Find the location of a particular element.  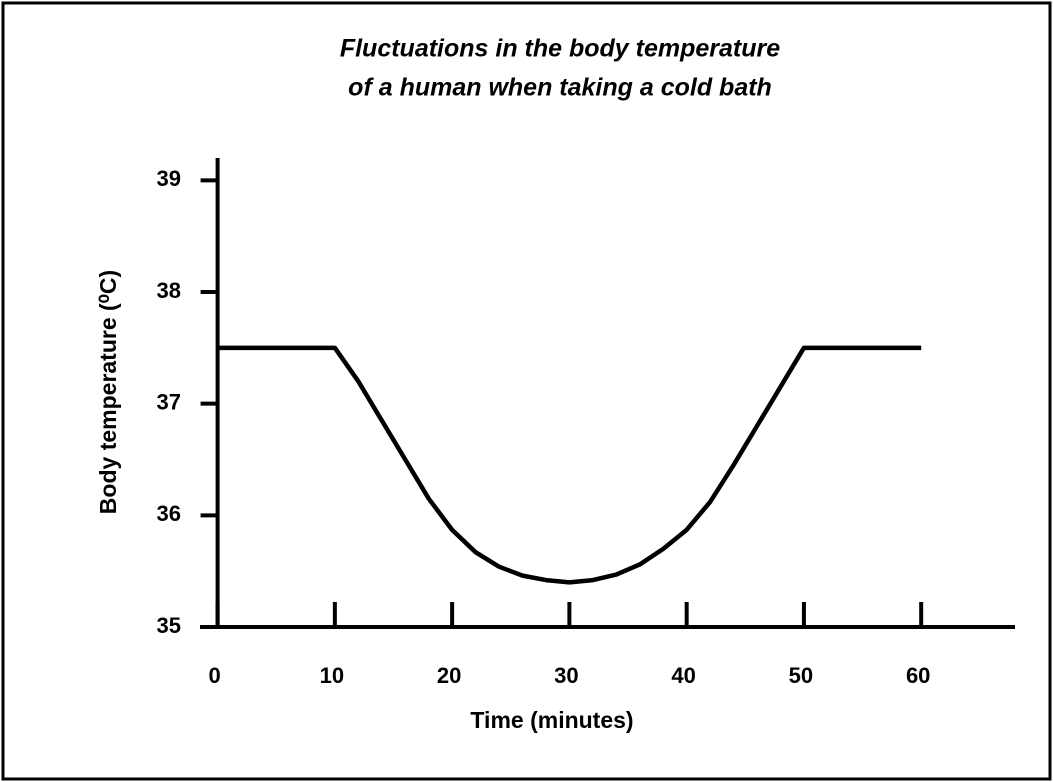

x-tick-label: 40 is located at coordinates (683, 675).